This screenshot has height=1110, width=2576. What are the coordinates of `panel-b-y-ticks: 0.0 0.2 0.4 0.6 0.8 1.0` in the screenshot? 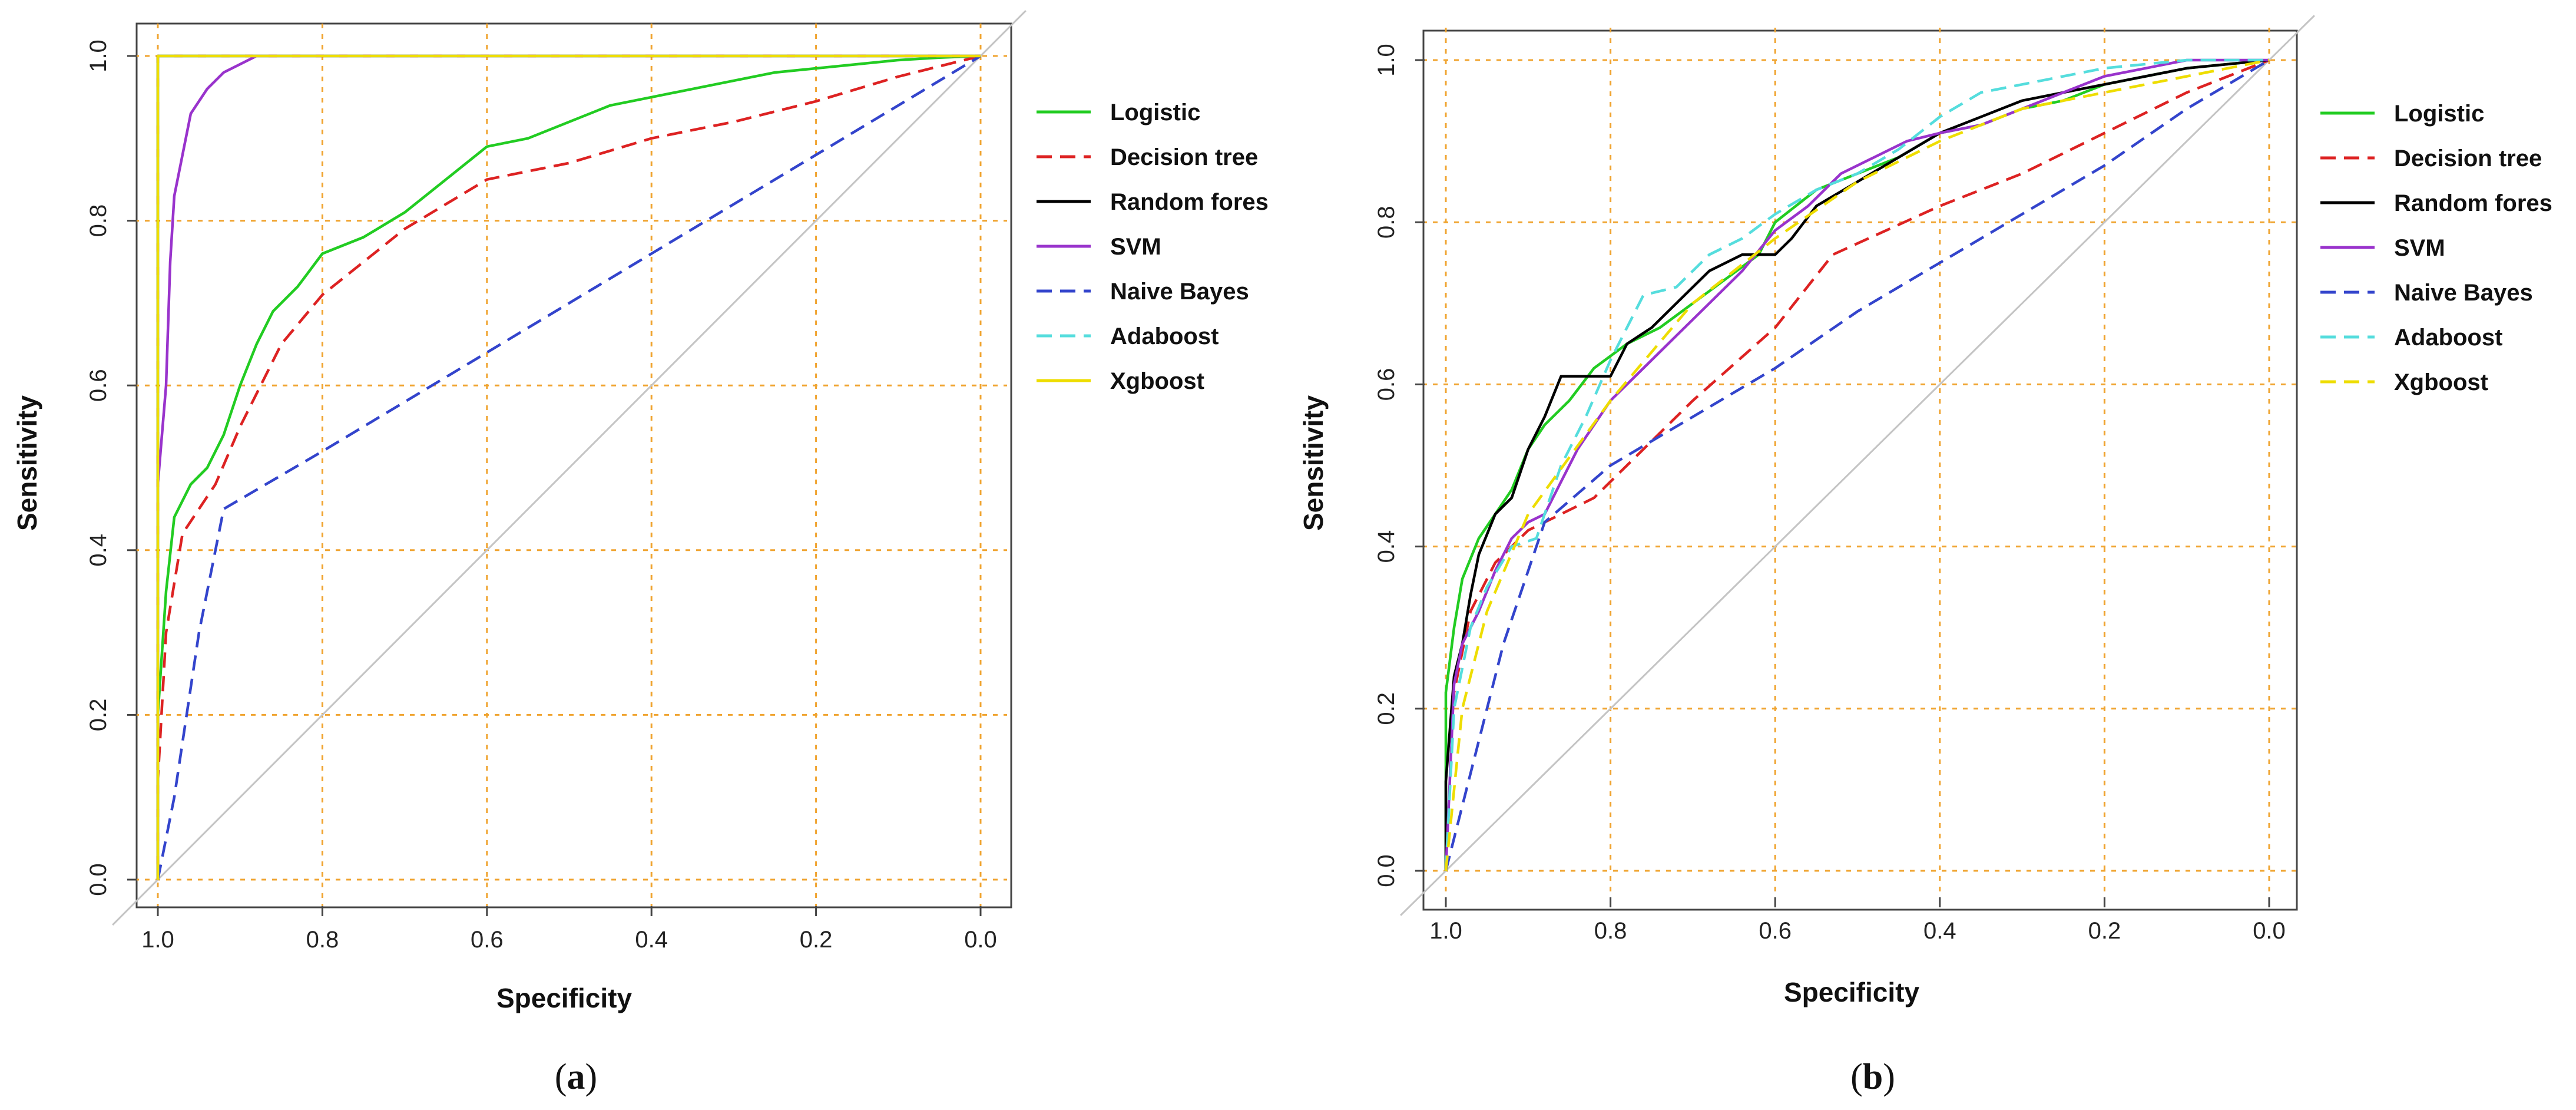 It's located at (1399, 465).